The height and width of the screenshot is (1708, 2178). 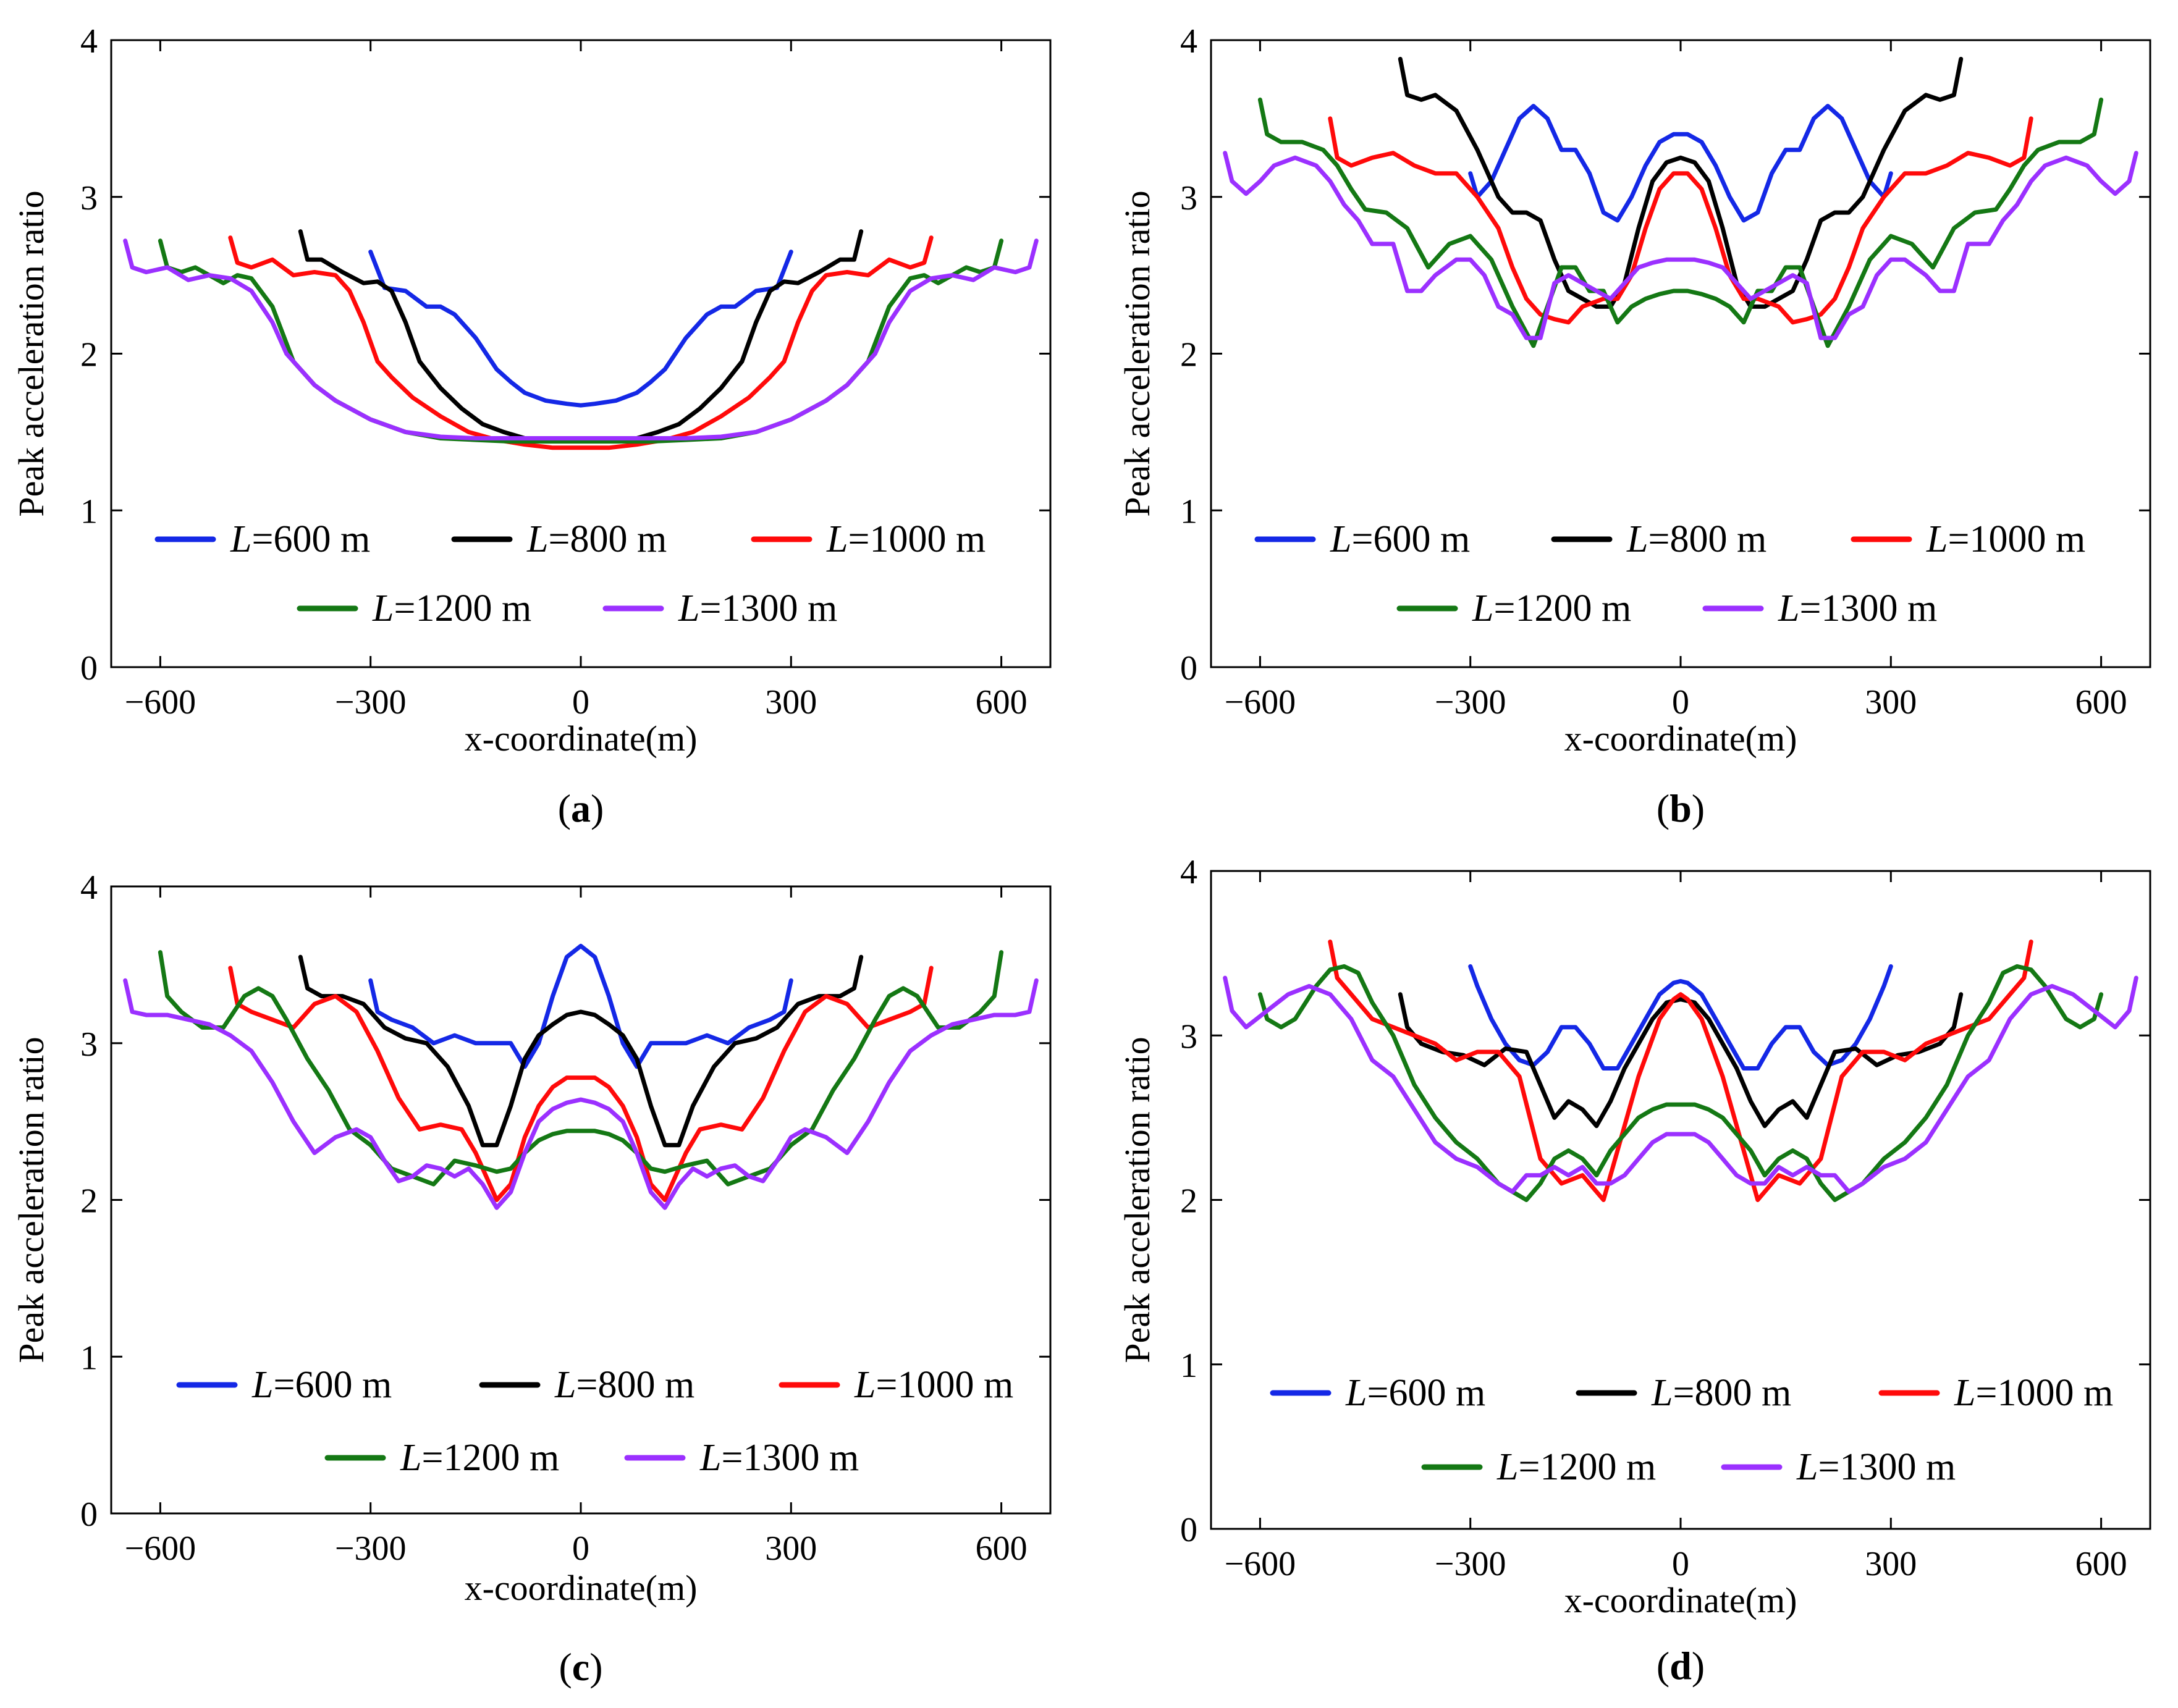 What do you see at coordinates (1681, 808) in the screenshot?
I see `panel-label: (b)` at bounding box center [1681, 808].